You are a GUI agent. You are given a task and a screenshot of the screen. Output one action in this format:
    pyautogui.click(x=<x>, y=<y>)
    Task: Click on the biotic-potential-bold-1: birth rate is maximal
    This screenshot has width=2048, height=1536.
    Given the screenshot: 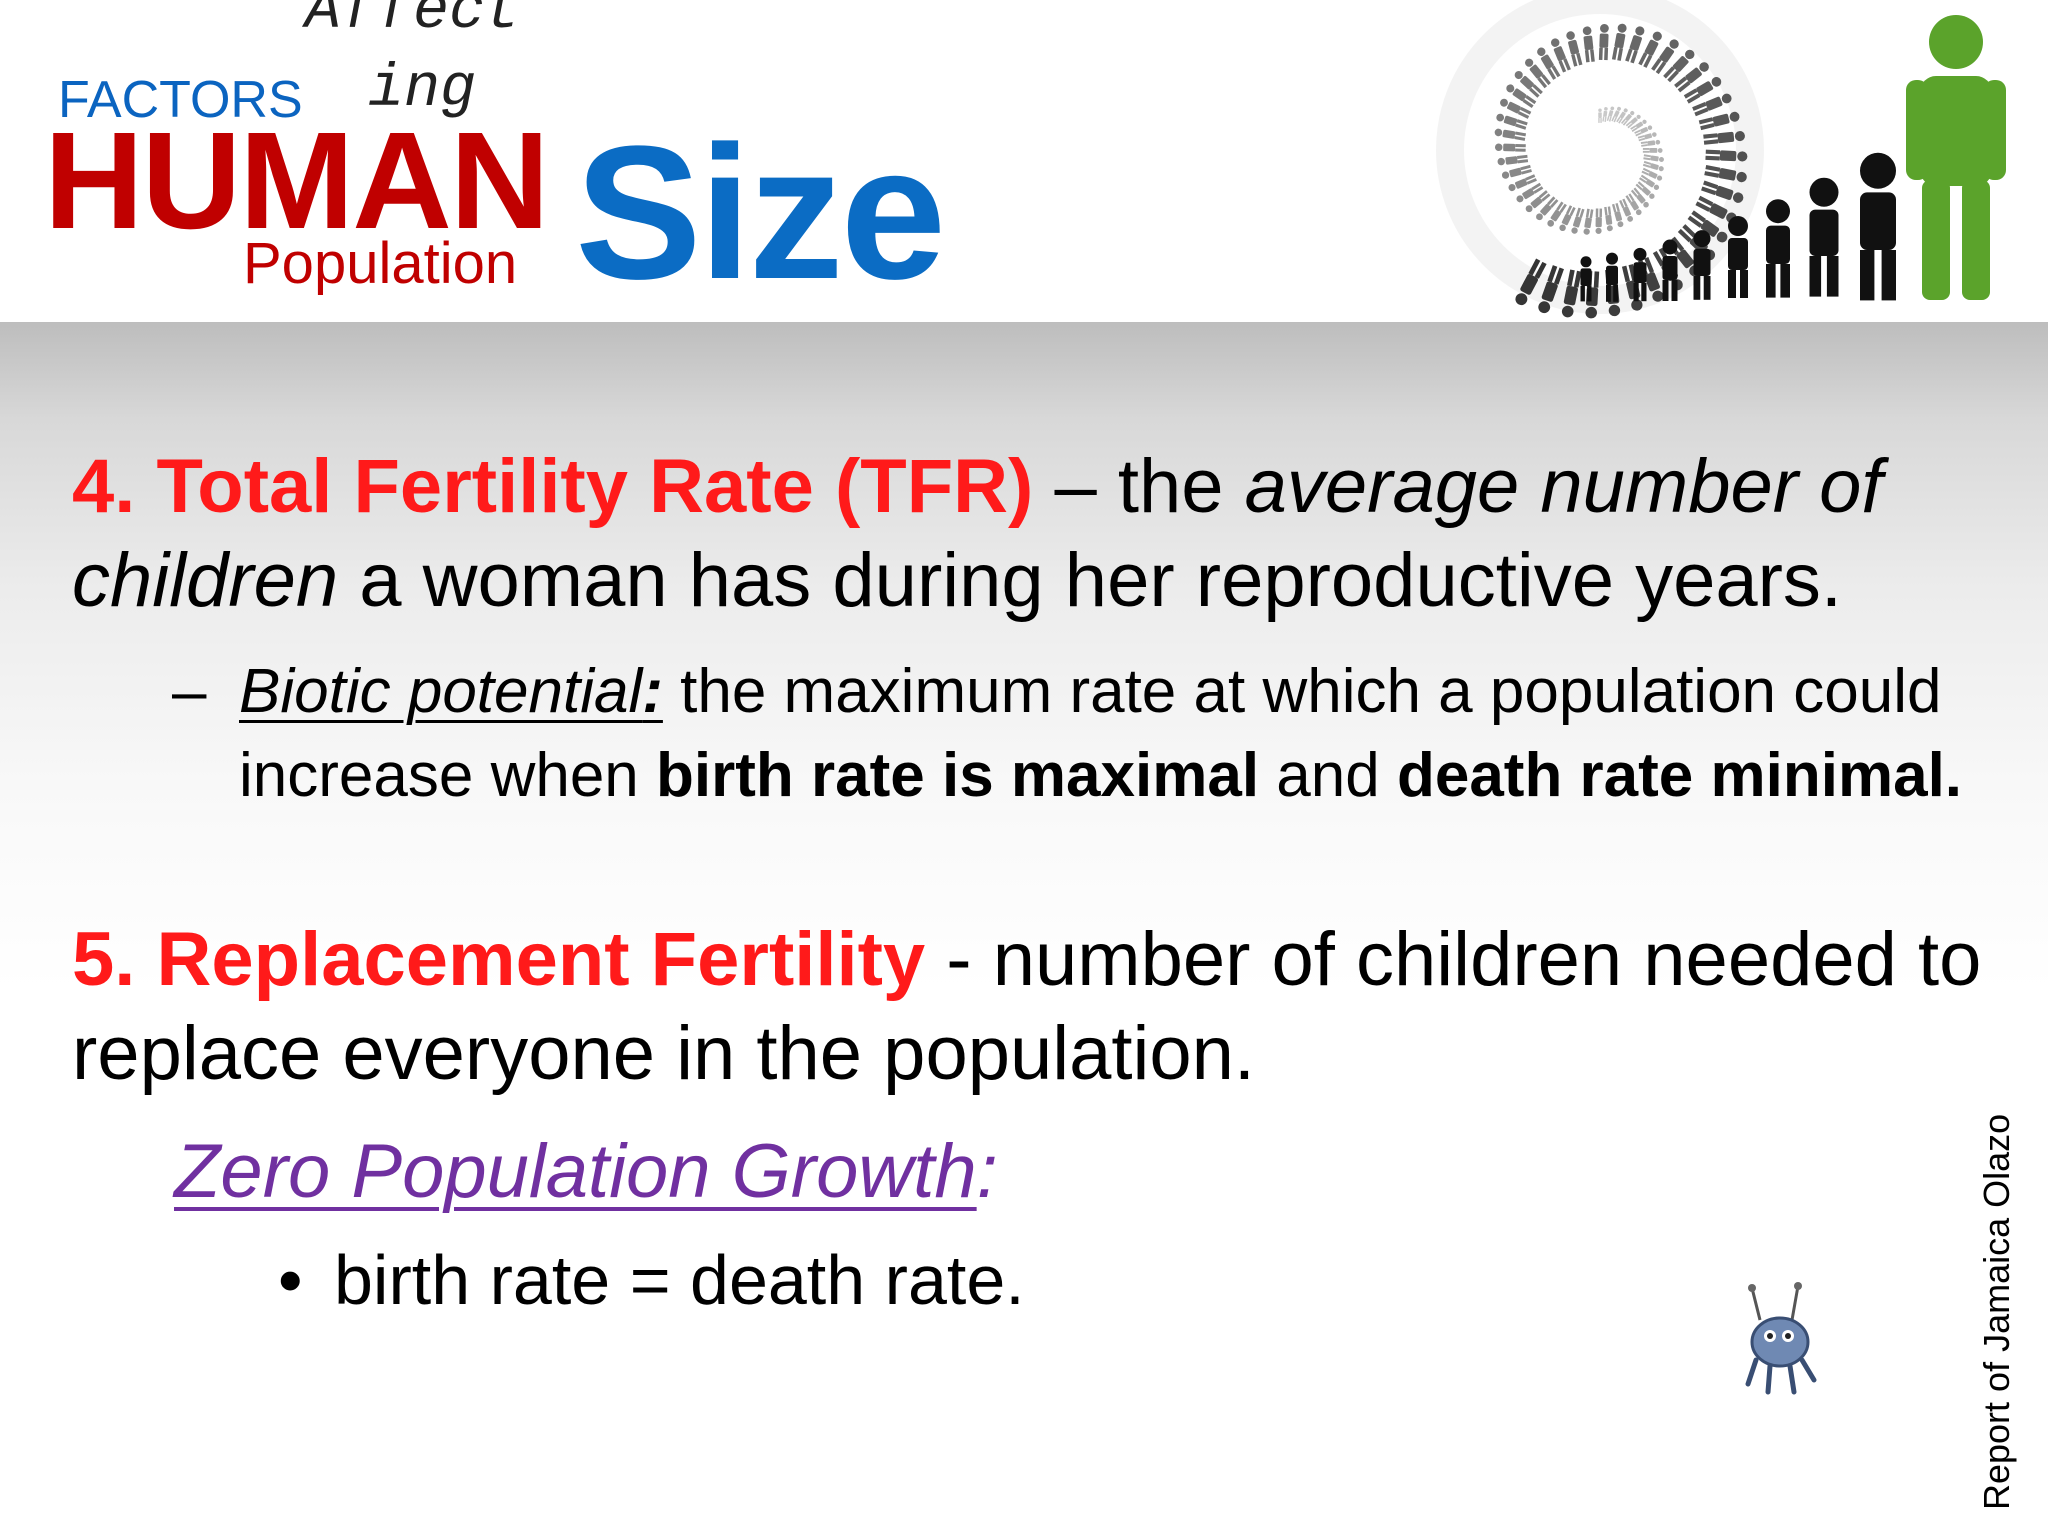 What is the action you would take?
    pyautogui.click(x=958, y=775)
    